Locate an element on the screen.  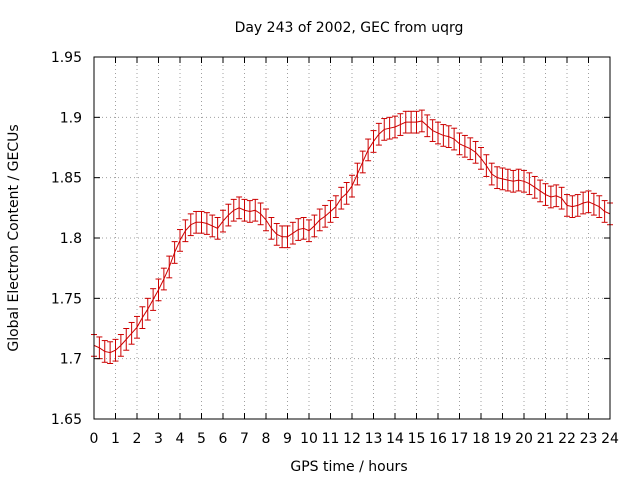
x-tick-label: 13 is located at coordinates (374, 439).